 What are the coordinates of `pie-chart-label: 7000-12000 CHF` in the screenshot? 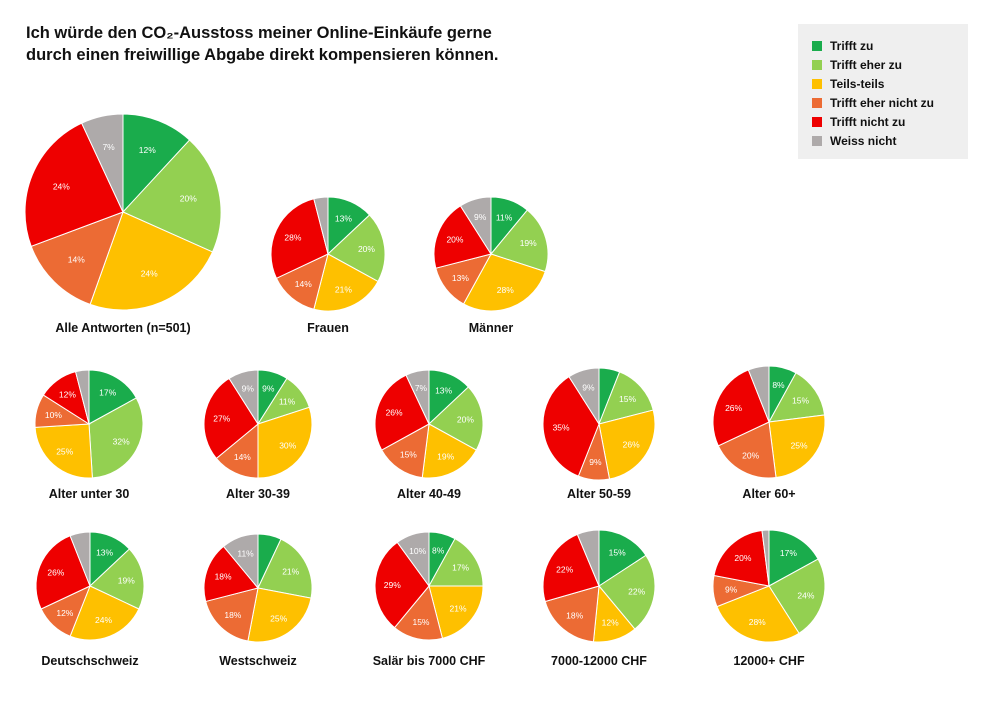 It's located at (599, 661).